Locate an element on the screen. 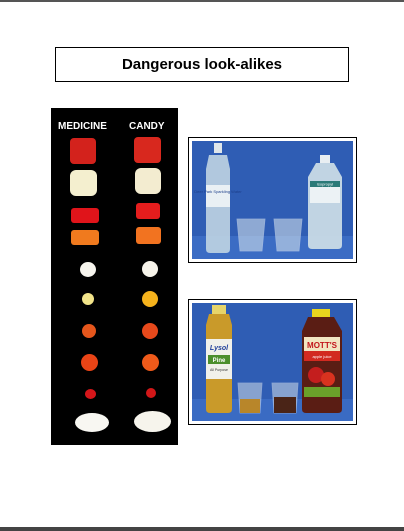 Image resolution: width=404 pixels, height=531 pixels. medicine-pill-white-oval is located at coordinates (92, 422).